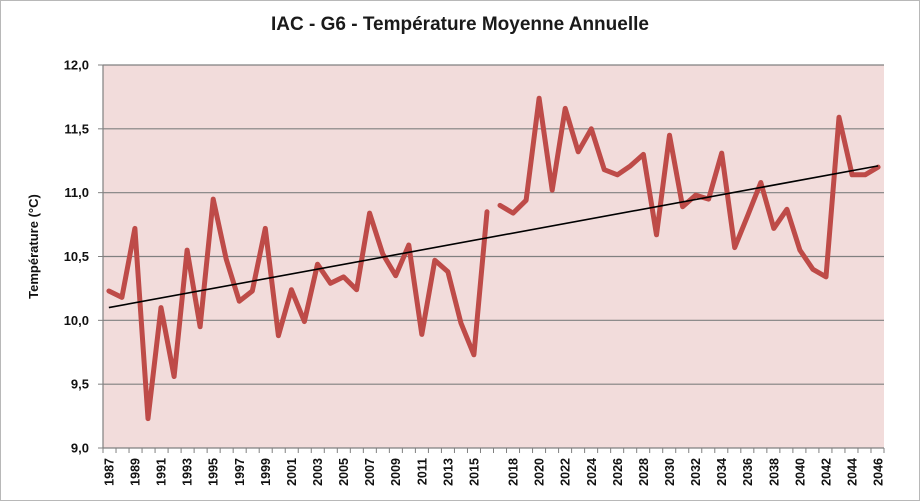 Image resolution: width=920 pixels, height=501 pixels. Describe the element at coordinates (474, 472) in the screenshot. I see `x-tick-label: 2015` at that location.